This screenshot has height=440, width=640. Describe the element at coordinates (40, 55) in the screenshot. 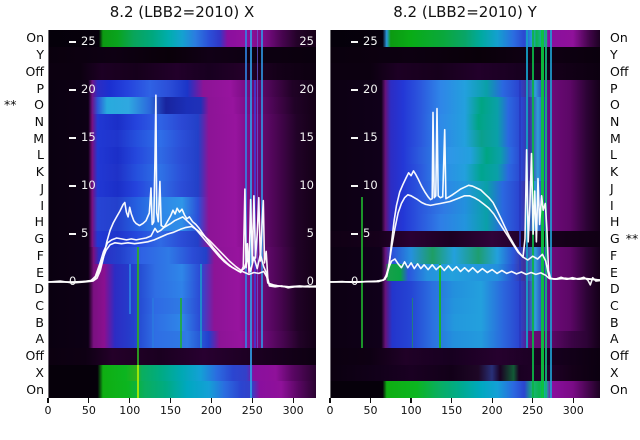

I see `row-label-left: Y` at that location.